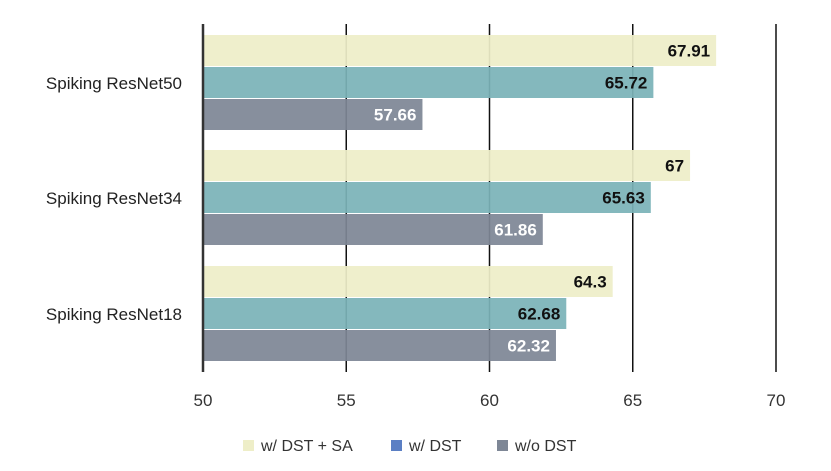 Image resolution: width=831 pixels, height=471 pixels. I want to click on x-tick-label-55: 55, so click(346, 400).